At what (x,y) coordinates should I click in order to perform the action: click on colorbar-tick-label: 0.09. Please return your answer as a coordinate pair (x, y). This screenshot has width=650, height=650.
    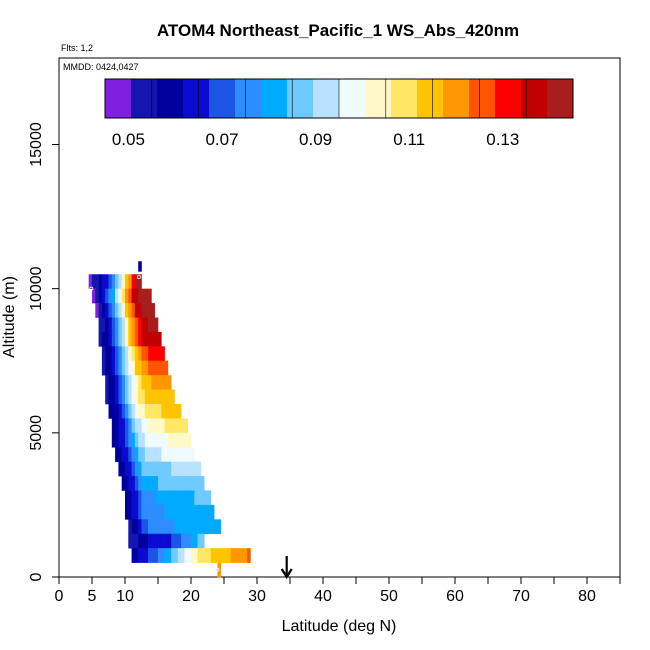
    Looking at the image, I should click on (315, 139).